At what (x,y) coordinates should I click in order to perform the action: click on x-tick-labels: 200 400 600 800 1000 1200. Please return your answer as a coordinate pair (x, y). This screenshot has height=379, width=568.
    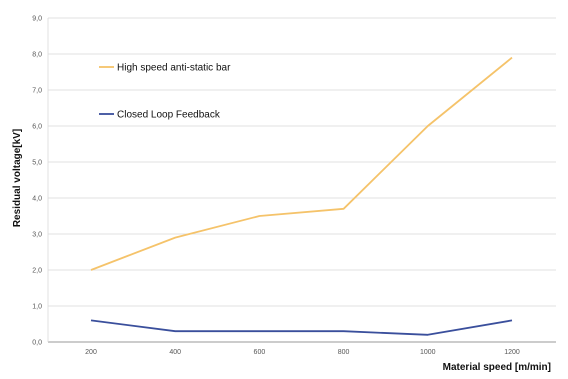
    Looking at the image, I should click on (302, 352).